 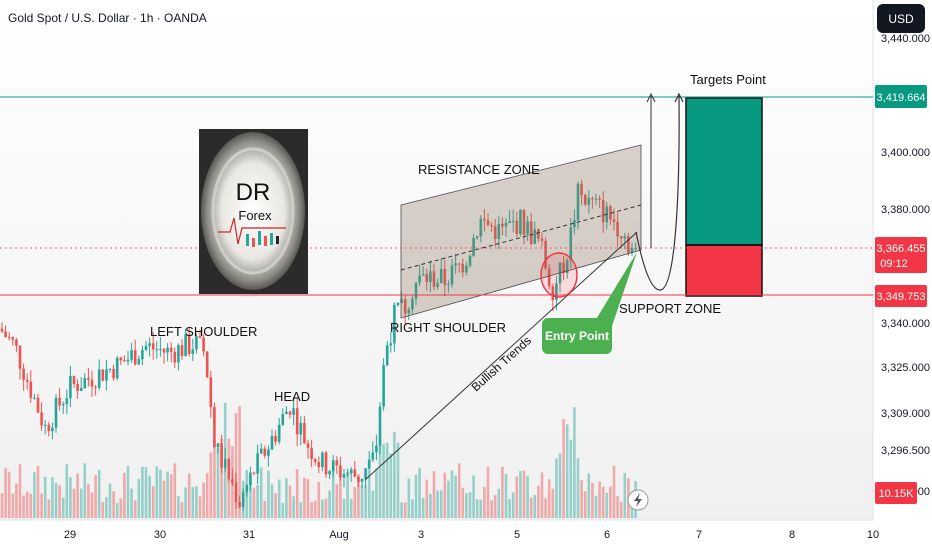 I want to click on time-tick-label: 6, so click(x=607, y=535).